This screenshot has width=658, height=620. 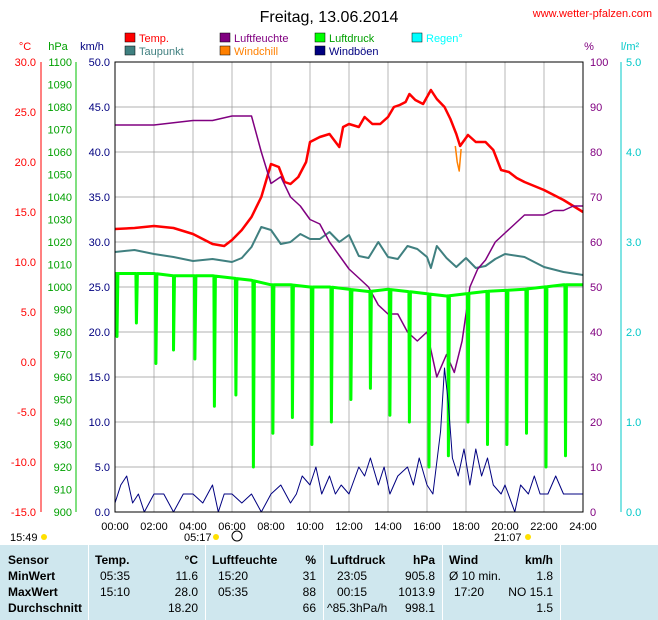 What do you see at coordinates (357, 608) in the screenshot?
I see `pressure-trend: ^85.3hPa/h` at bounding box center [357, 608].